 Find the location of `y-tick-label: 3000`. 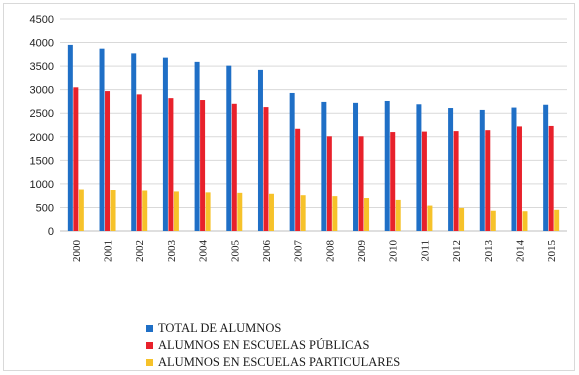

y-tick-label: 3000 is located at coordinates (42, 91).